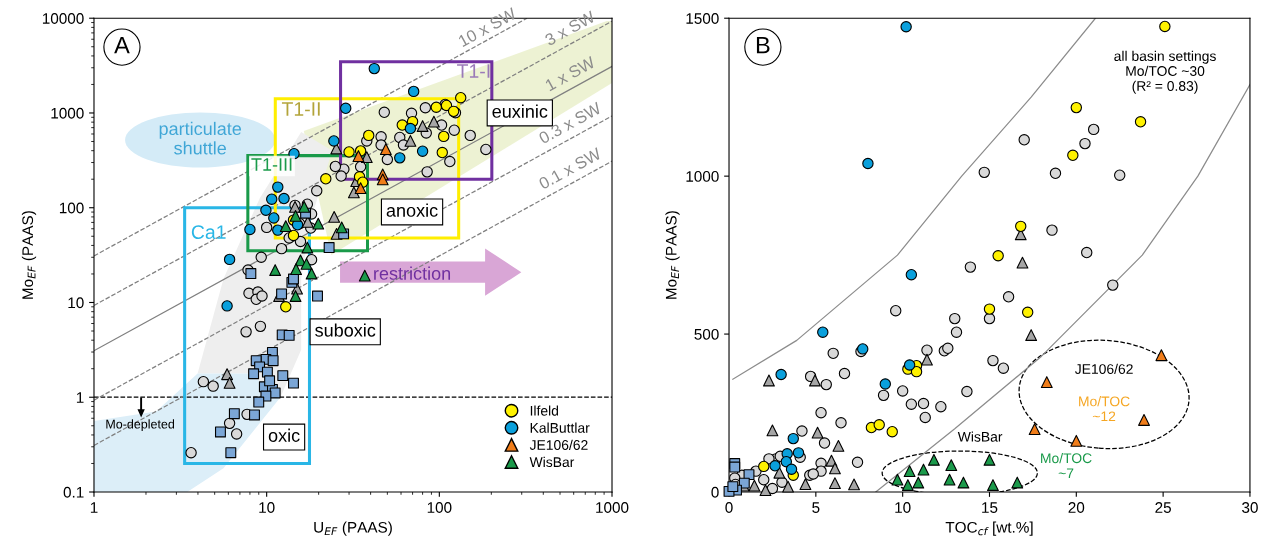 This screenshot has height=552, width=1265. What do you see at coordinates (1076, 507) in the screenshot?
I see `x-tick-label: 20` at bounding box center [1076, 507].